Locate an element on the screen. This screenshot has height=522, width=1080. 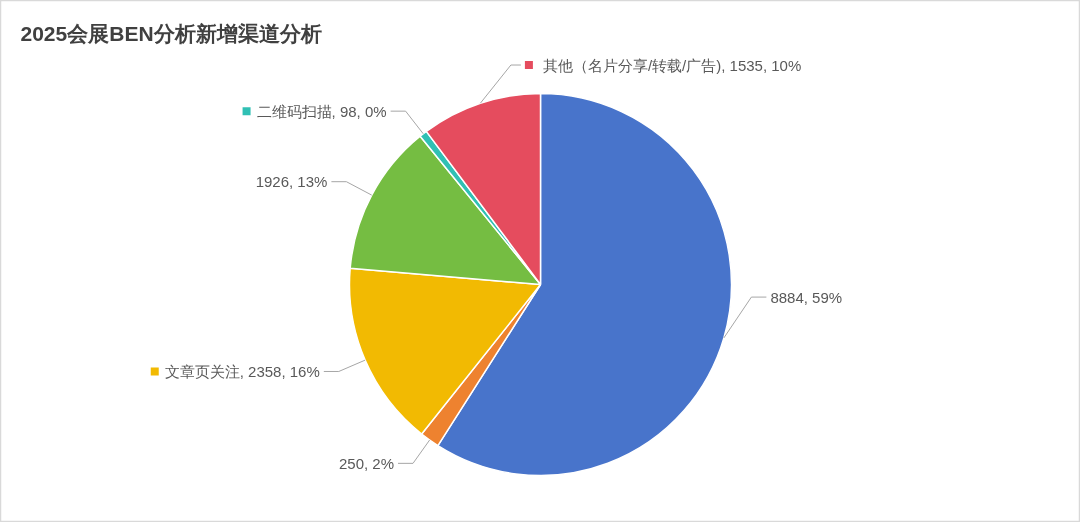
data-label: 1926, 13% is located at coordinates (291, 182).